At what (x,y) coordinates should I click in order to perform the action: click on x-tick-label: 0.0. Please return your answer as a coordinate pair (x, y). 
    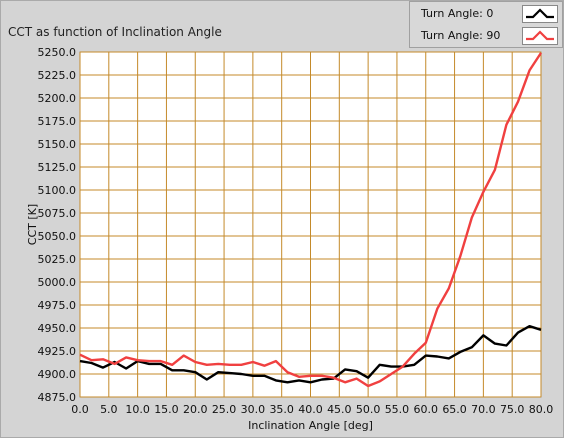
    Looking at the image, I should click on (80, 409).